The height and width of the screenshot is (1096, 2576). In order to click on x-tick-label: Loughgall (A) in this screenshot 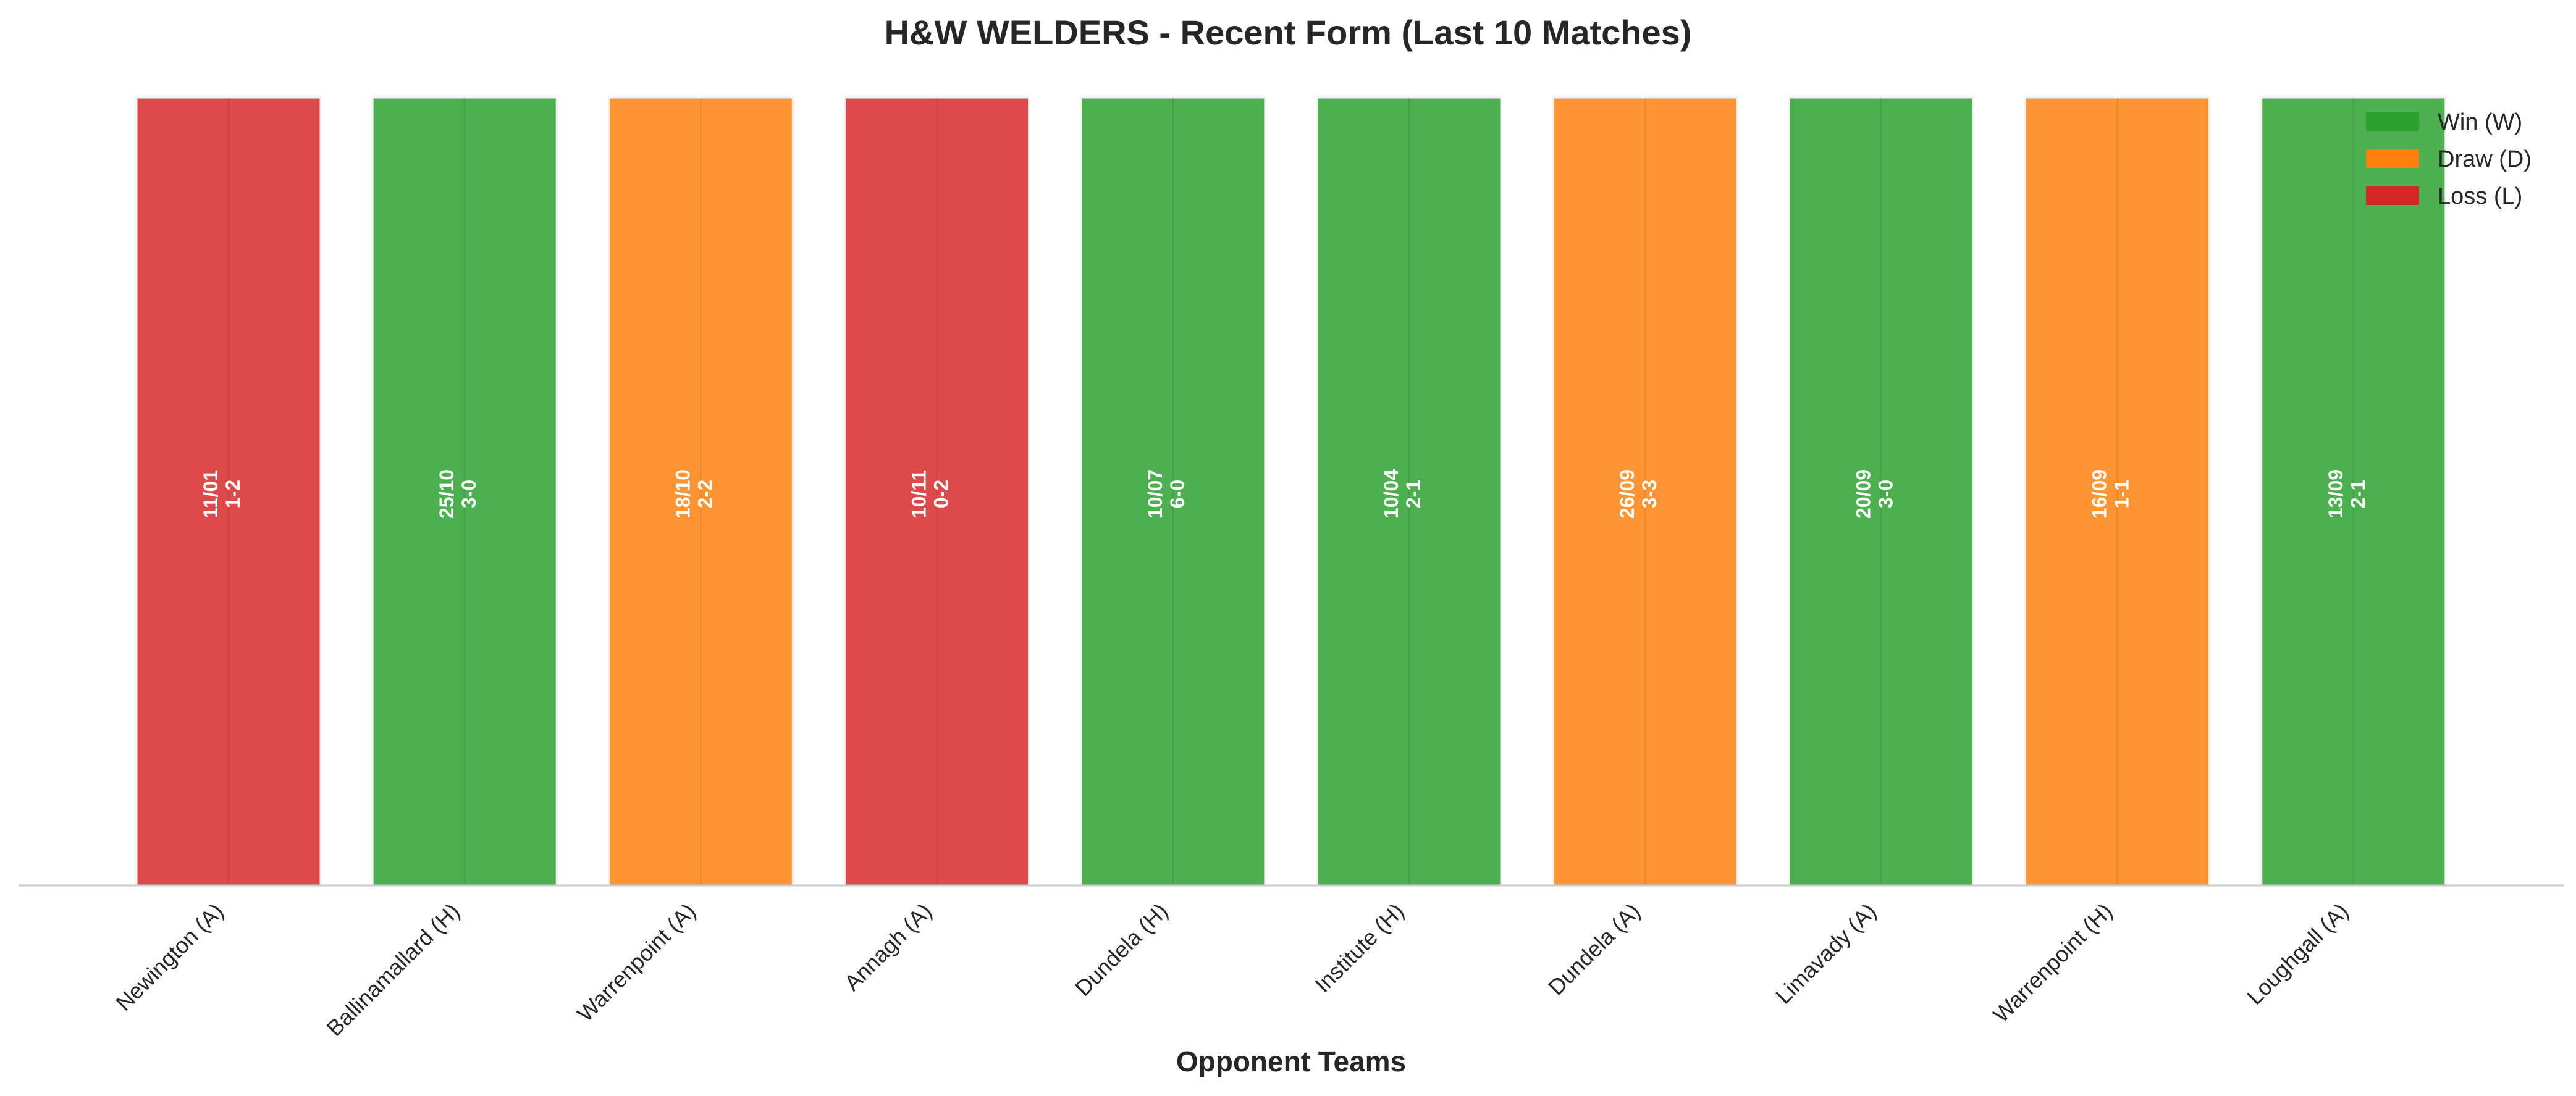, I will do `click(2297, 954)`.